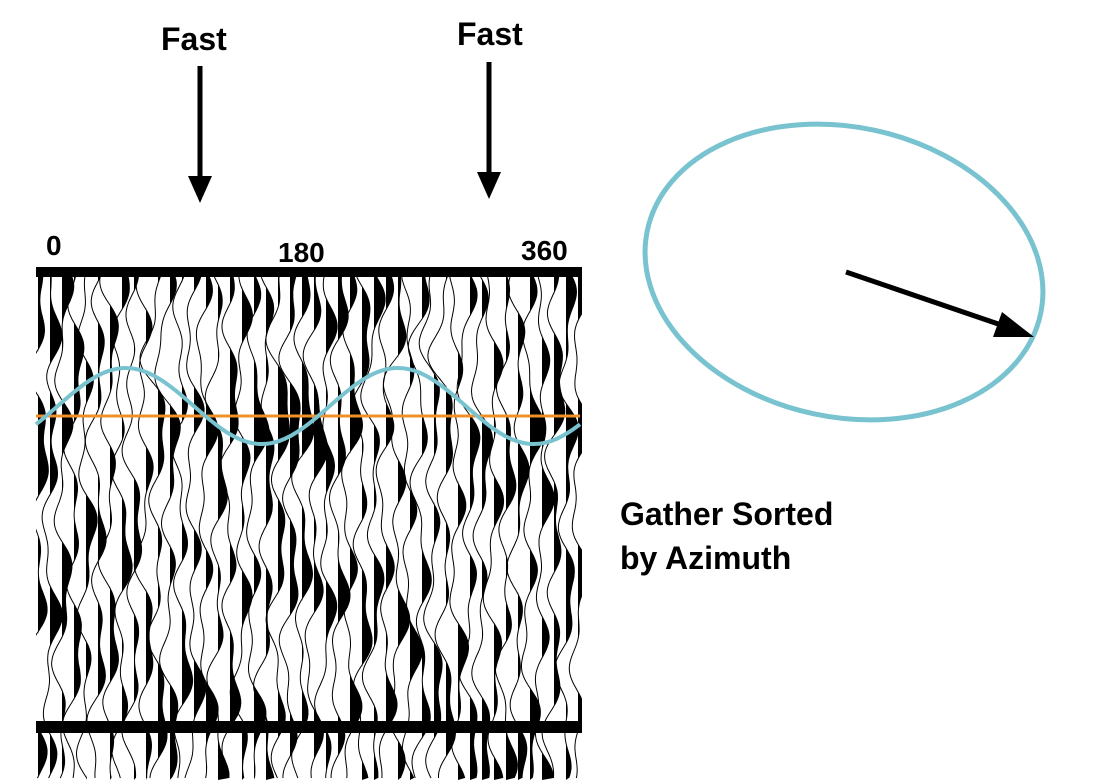  Describe the element at coordinates (309, 272) in the screenshot. I see `gather-top-bar` at that location.